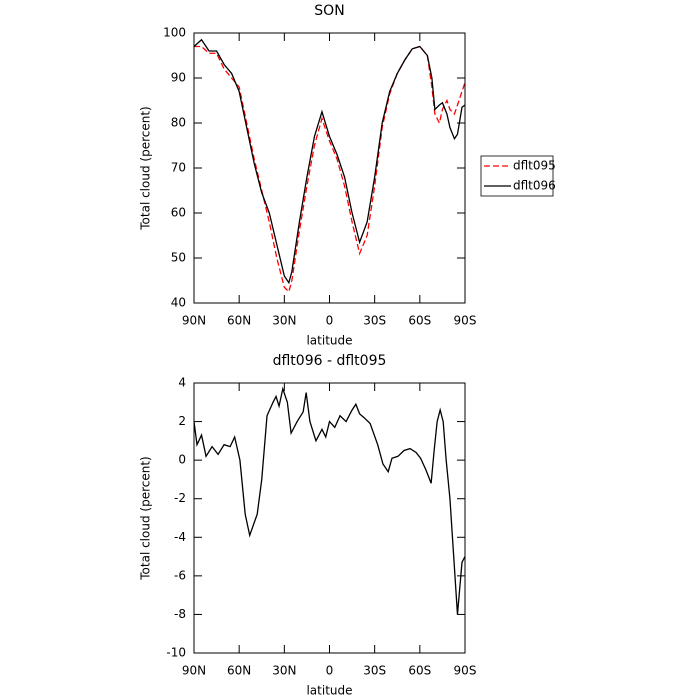 The image size is (700, 700). I want to click on y-tick-label: 70, so click(178, 168).